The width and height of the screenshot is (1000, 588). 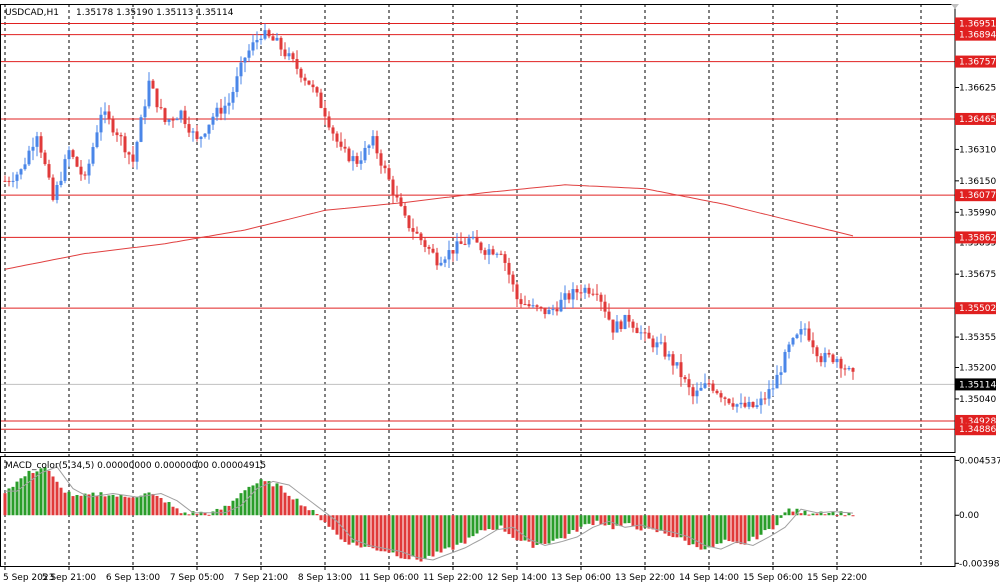 What do you see at coordinates (645, 578) in the screenshot?
I see `time-tick-label: 13 Sep 22:00` at bounding box center [645, 578].